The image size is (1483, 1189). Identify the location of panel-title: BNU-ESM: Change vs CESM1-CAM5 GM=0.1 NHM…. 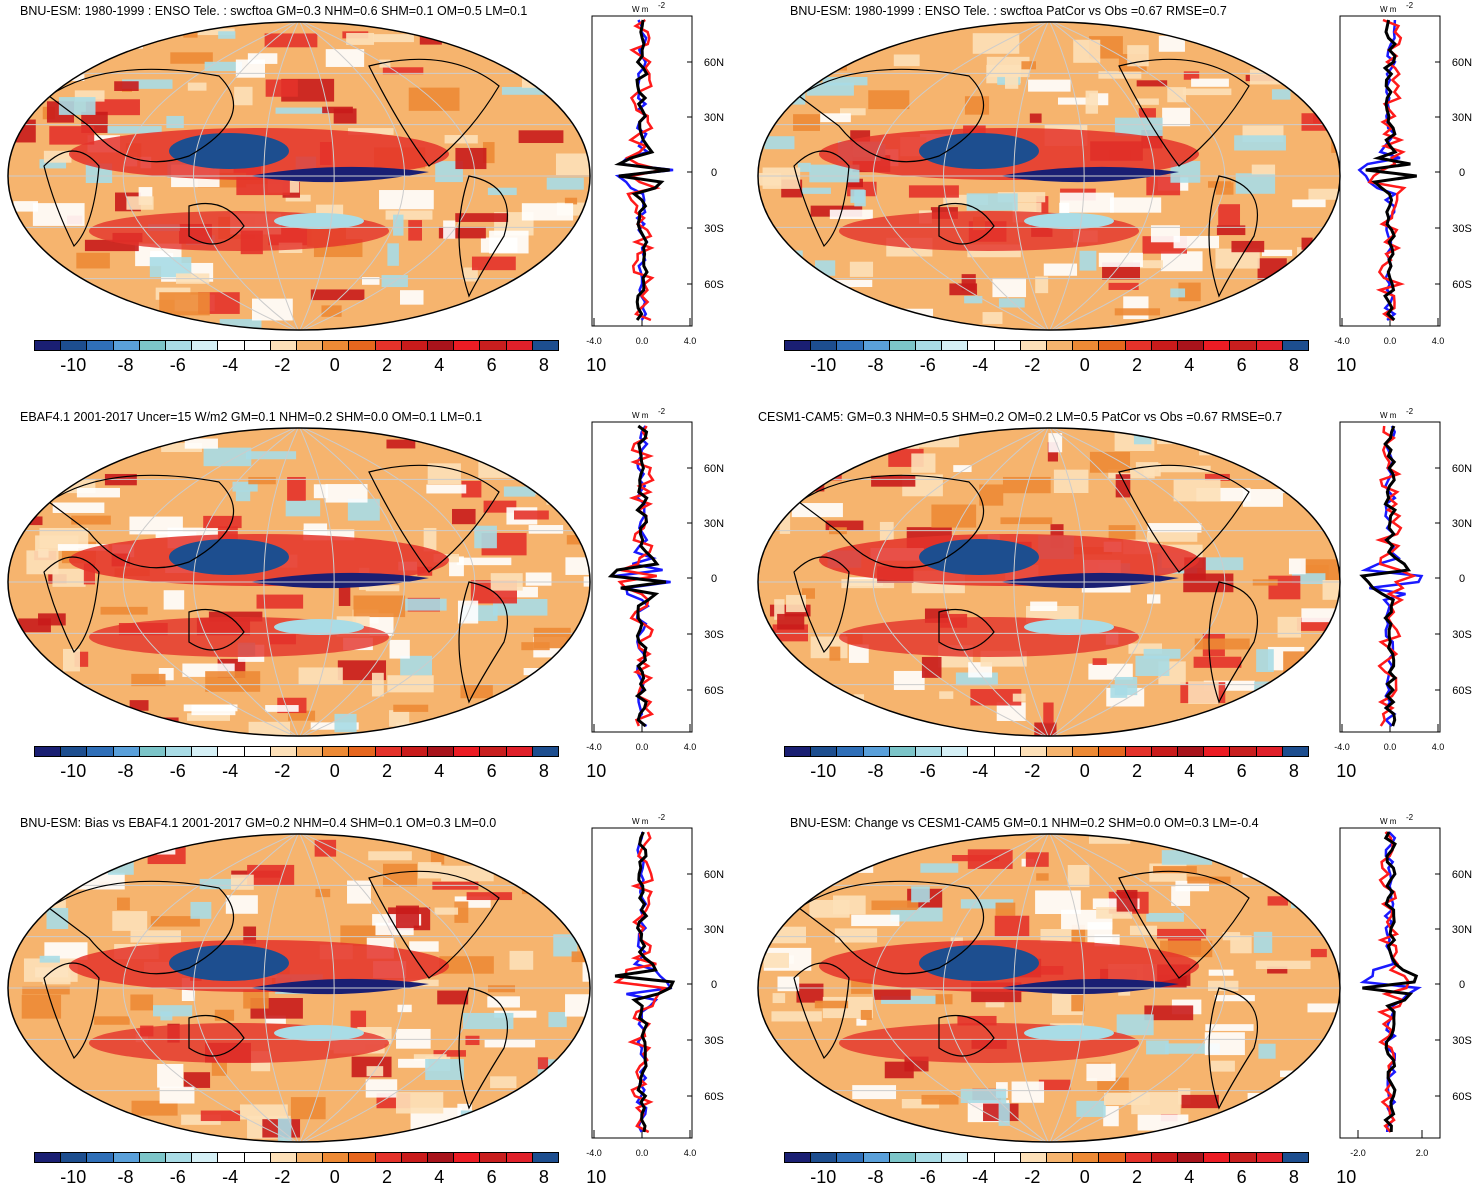
(1024, 823).